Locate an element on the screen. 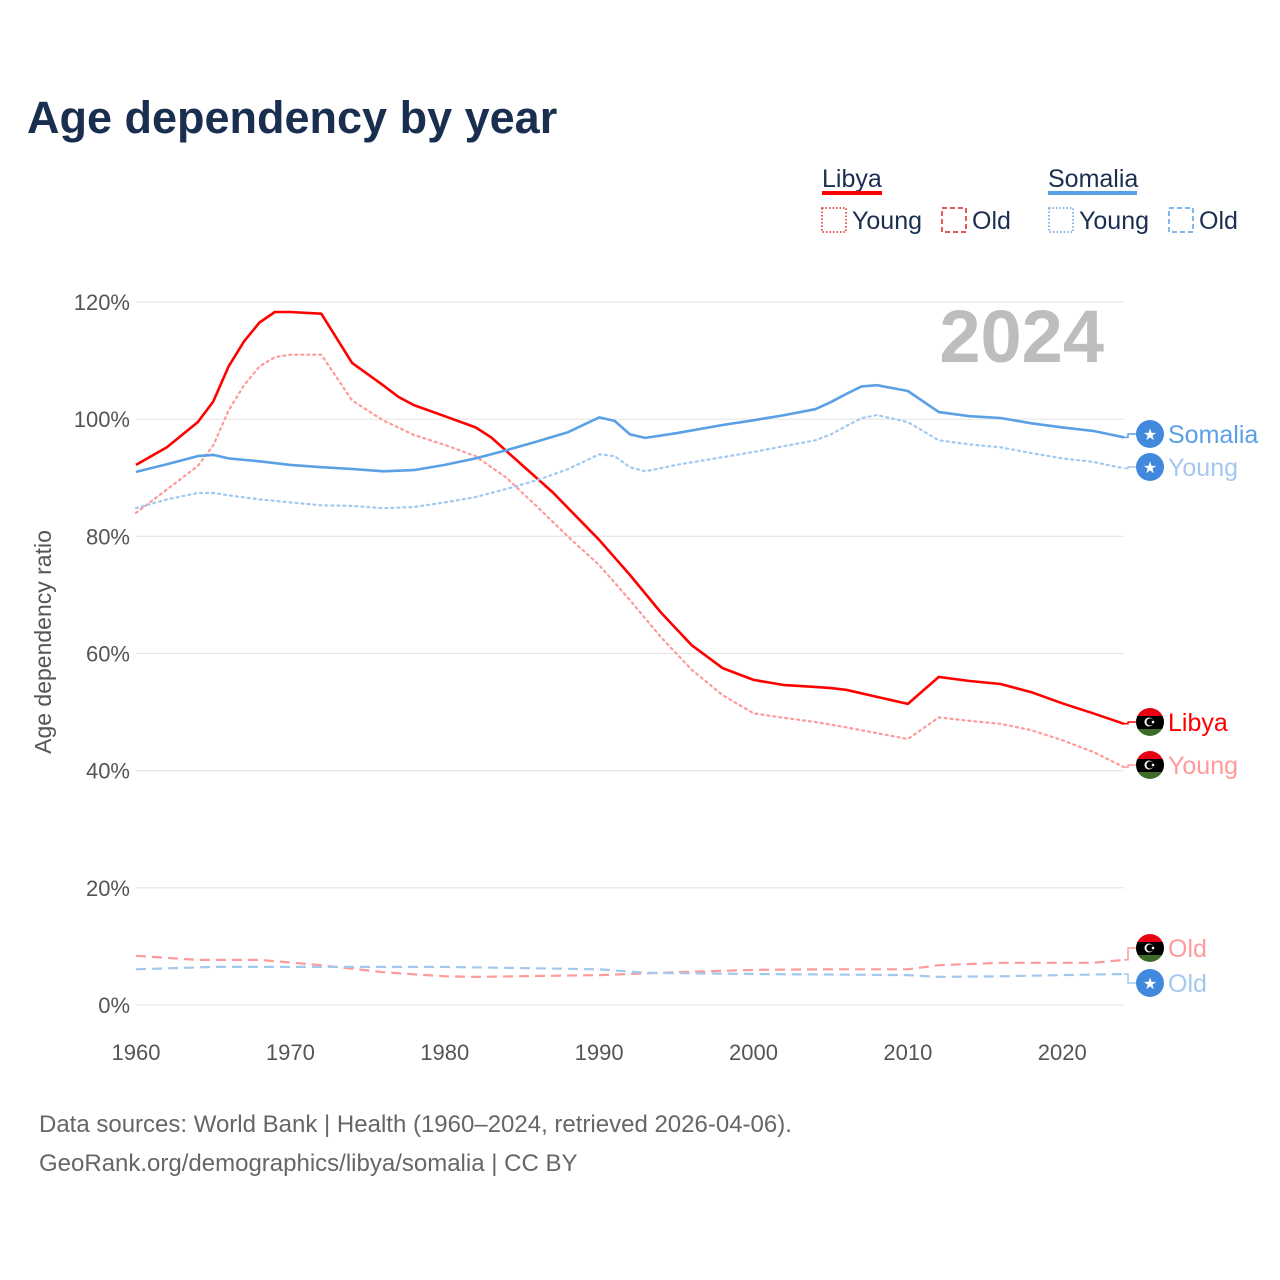 The width and height of the screenshot is (1280, 1280). legend-somalia-old-swatch is located at coordinates (1181, 220).